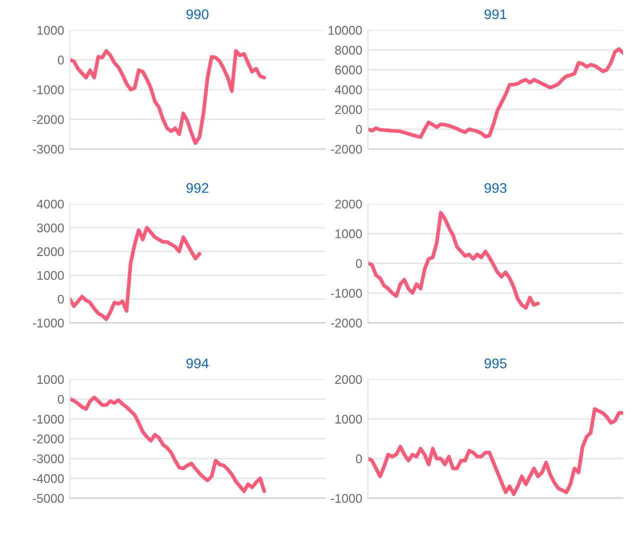 This screenshot has width=641, height=538. What do you see at coordinates (495, 363) in the screenshot?
I see `chart-title: 995` at bounding box center [495, 363].